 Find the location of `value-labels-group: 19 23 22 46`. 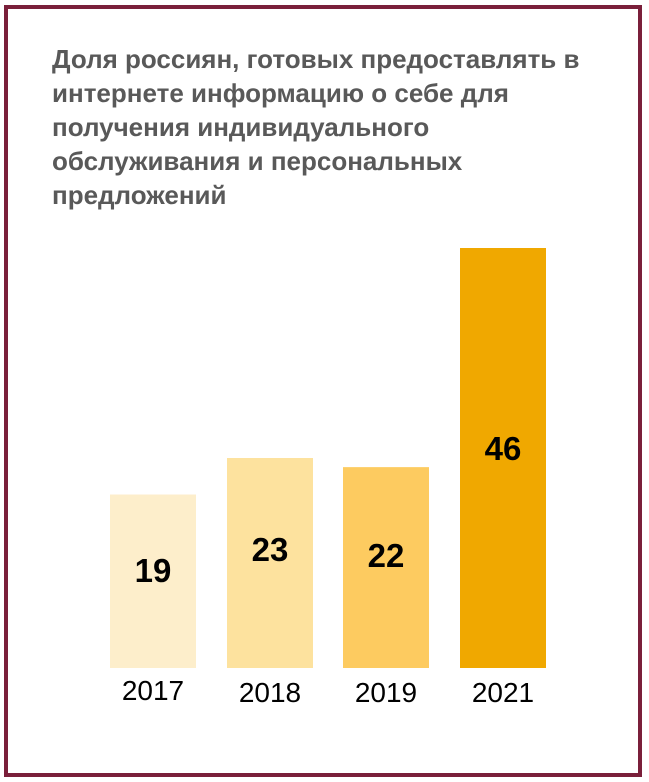

value-labels-group: 19 23 22 46 is located at coordinates (328, 509).